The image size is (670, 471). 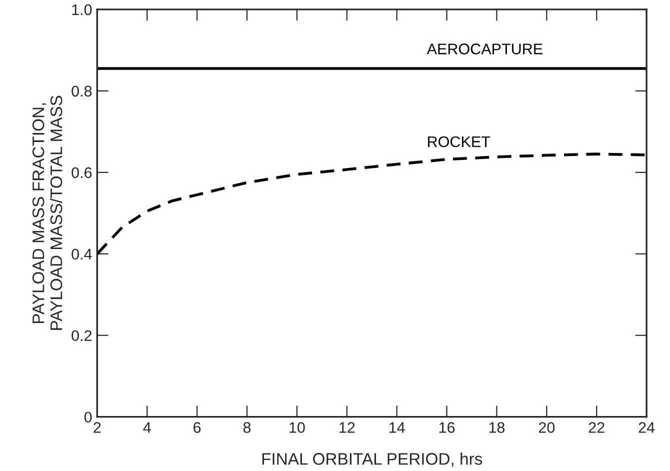 I want to click on x-tick-label: 2, so click(x=97, y=427).